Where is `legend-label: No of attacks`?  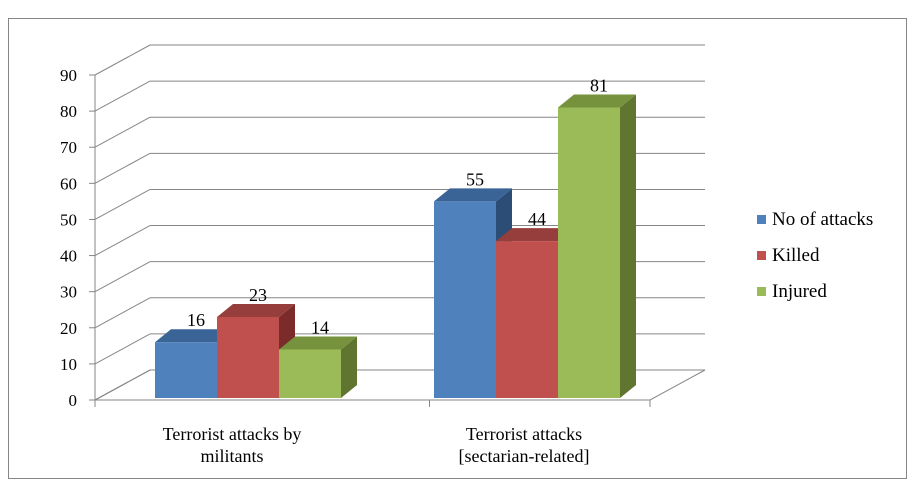
legend-label: No of attacks is located at coordinates (822, 219).